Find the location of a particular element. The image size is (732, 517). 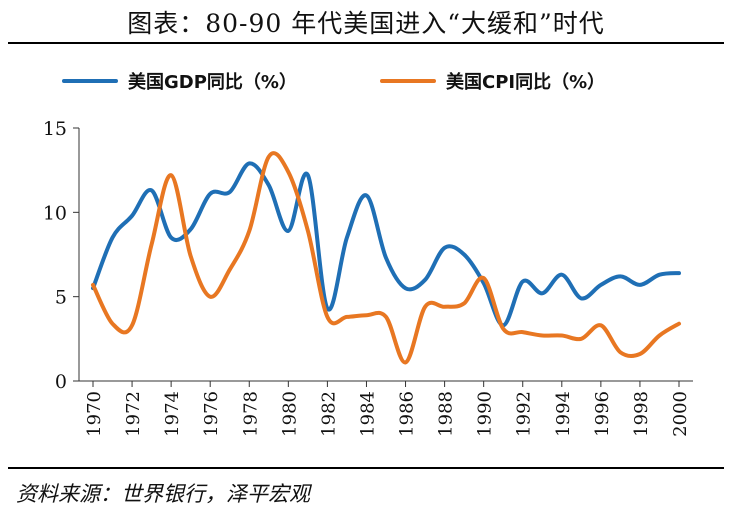

x-tick-label: 2000 is located at coordinates (680, 414).